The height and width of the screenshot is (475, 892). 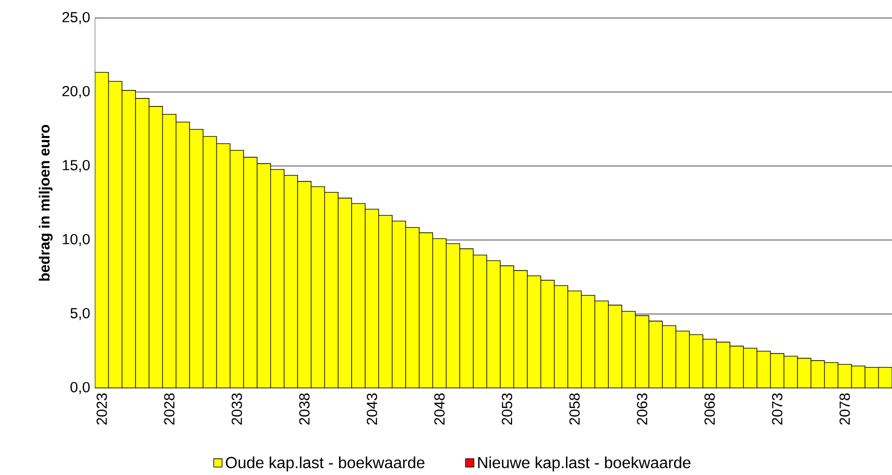 What do you see at coordinates (45, 202) in the screenshot?
I see `y-axis-title: bedrag in miljoen euro` at bounding box center [45, 202].